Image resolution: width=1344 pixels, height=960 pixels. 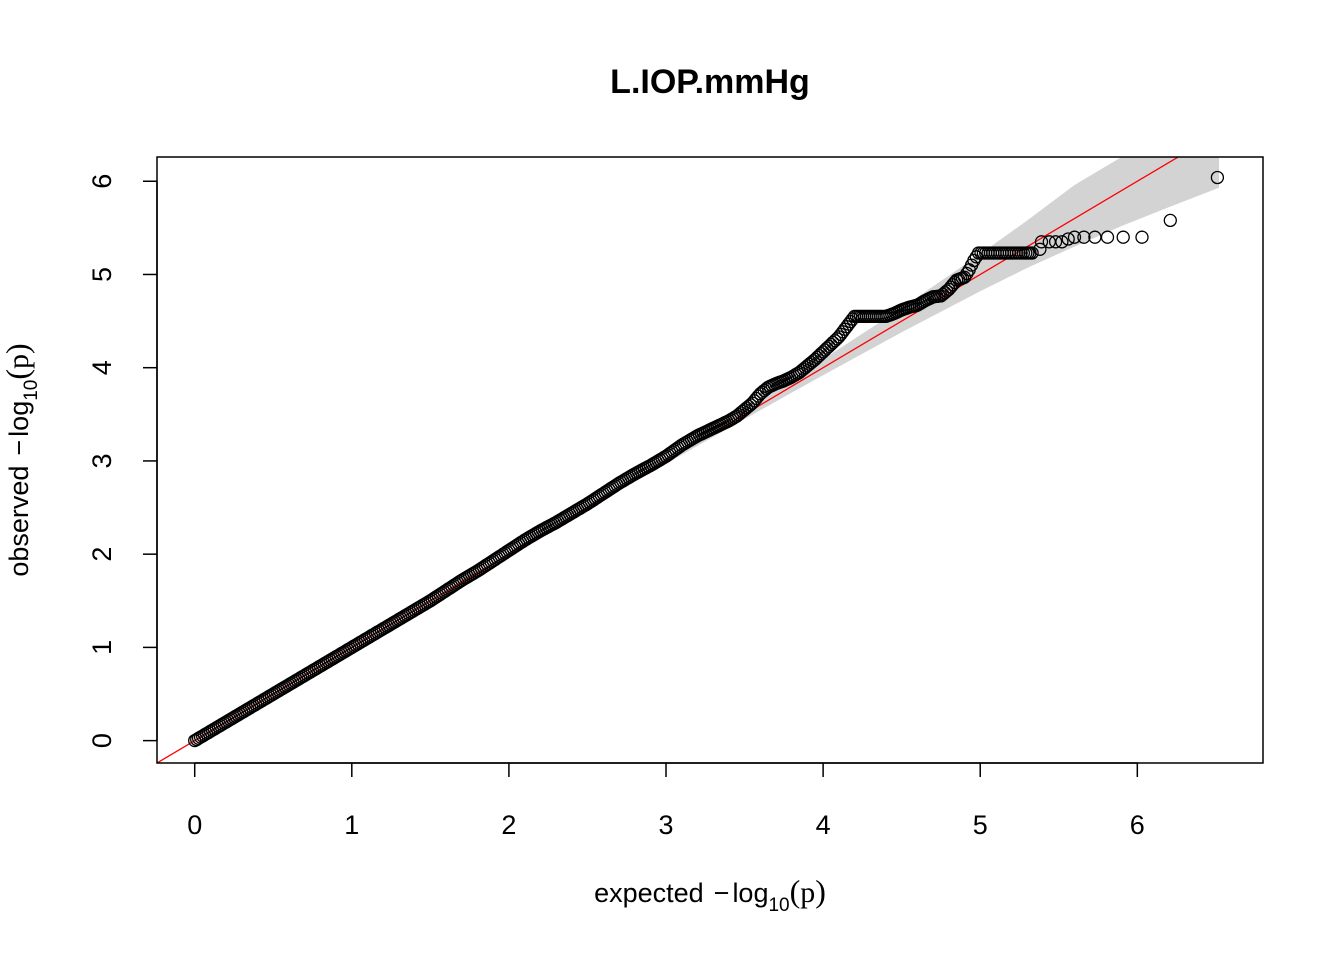 I want to click on x-axis-label-base: 10, so click(x=778, y=905).